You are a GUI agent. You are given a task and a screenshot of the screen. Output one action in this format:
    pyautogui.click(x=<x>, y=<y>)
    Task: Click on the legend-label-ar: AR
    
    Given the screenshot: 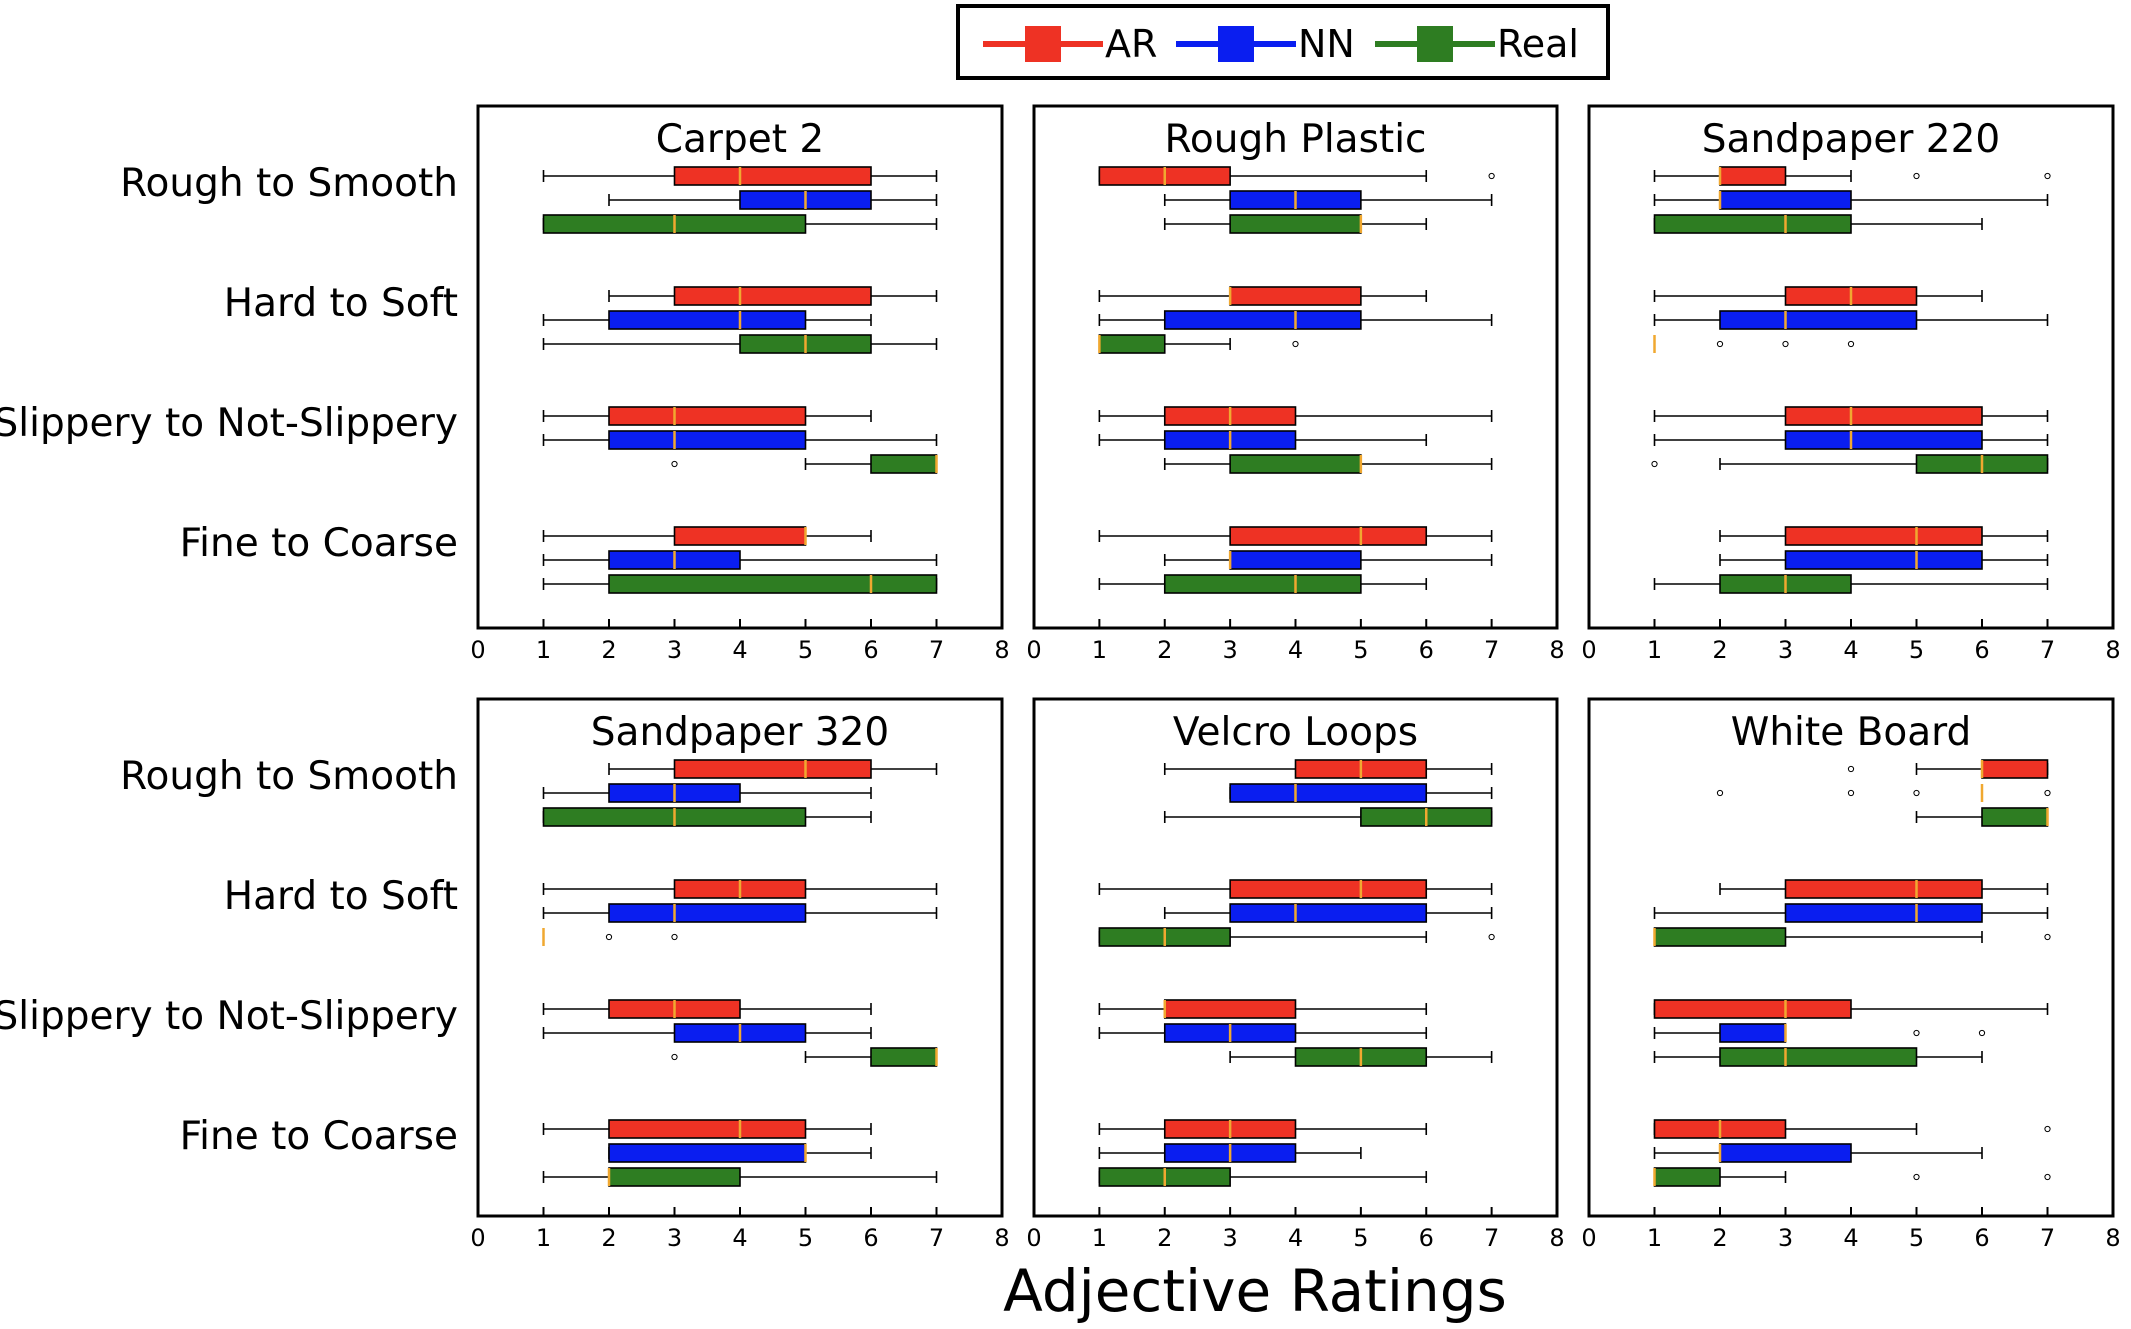 What is the action you would take?
    pyautogui.click(x=1131, y=44)
    